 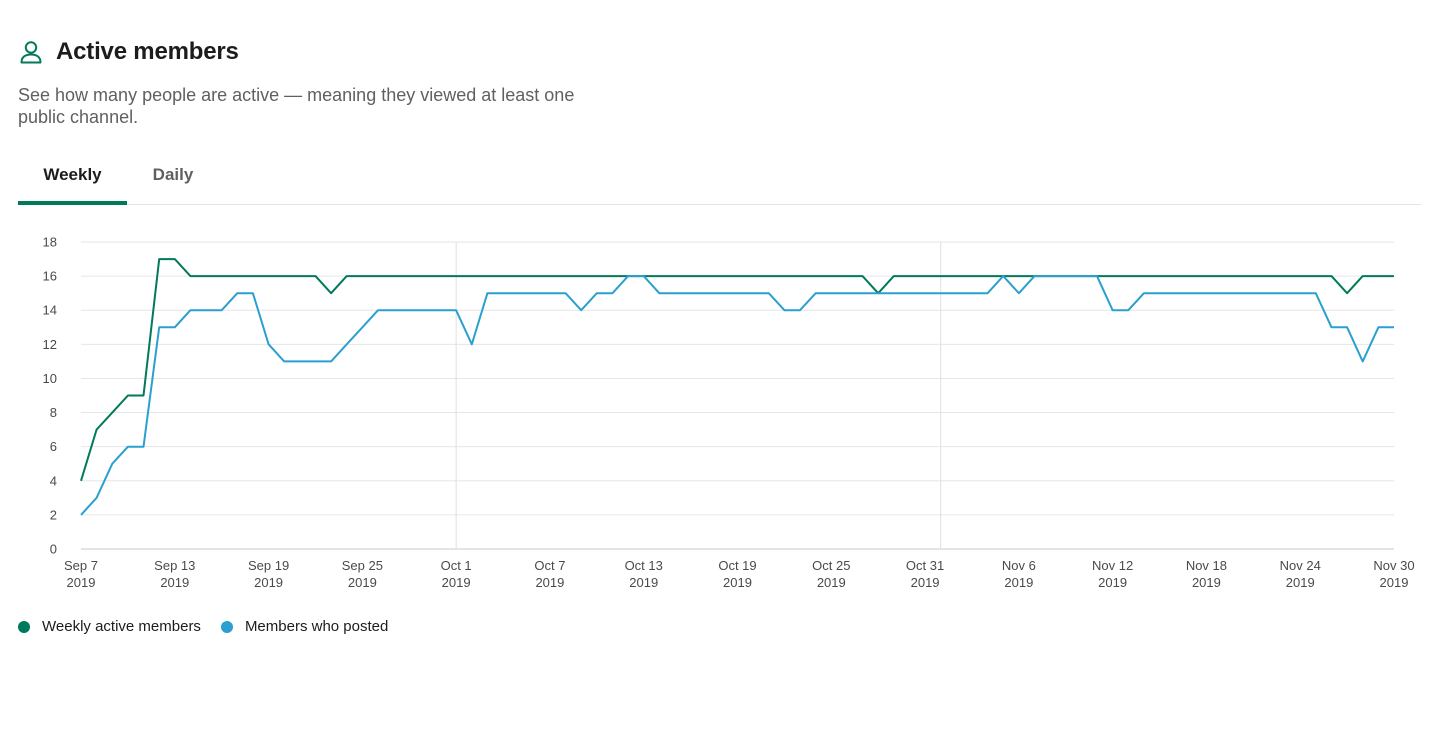 What do you see at coordinates (50, 276) in the screenshot?
I see `y-tick-label: 16` at bounding box center [50, 276].